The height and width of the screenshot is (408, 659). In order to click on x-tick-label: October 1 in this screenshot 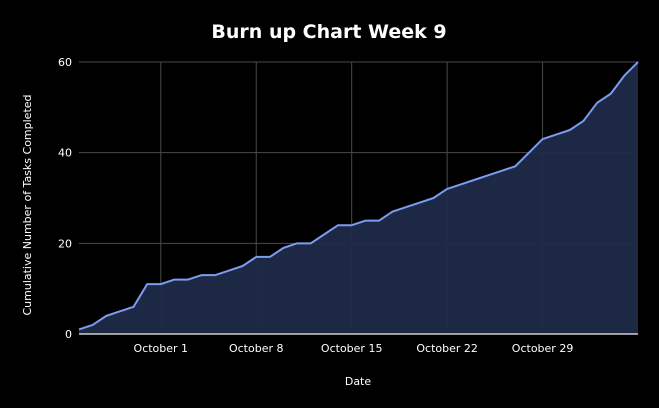, I will do `click(161, 348)`.